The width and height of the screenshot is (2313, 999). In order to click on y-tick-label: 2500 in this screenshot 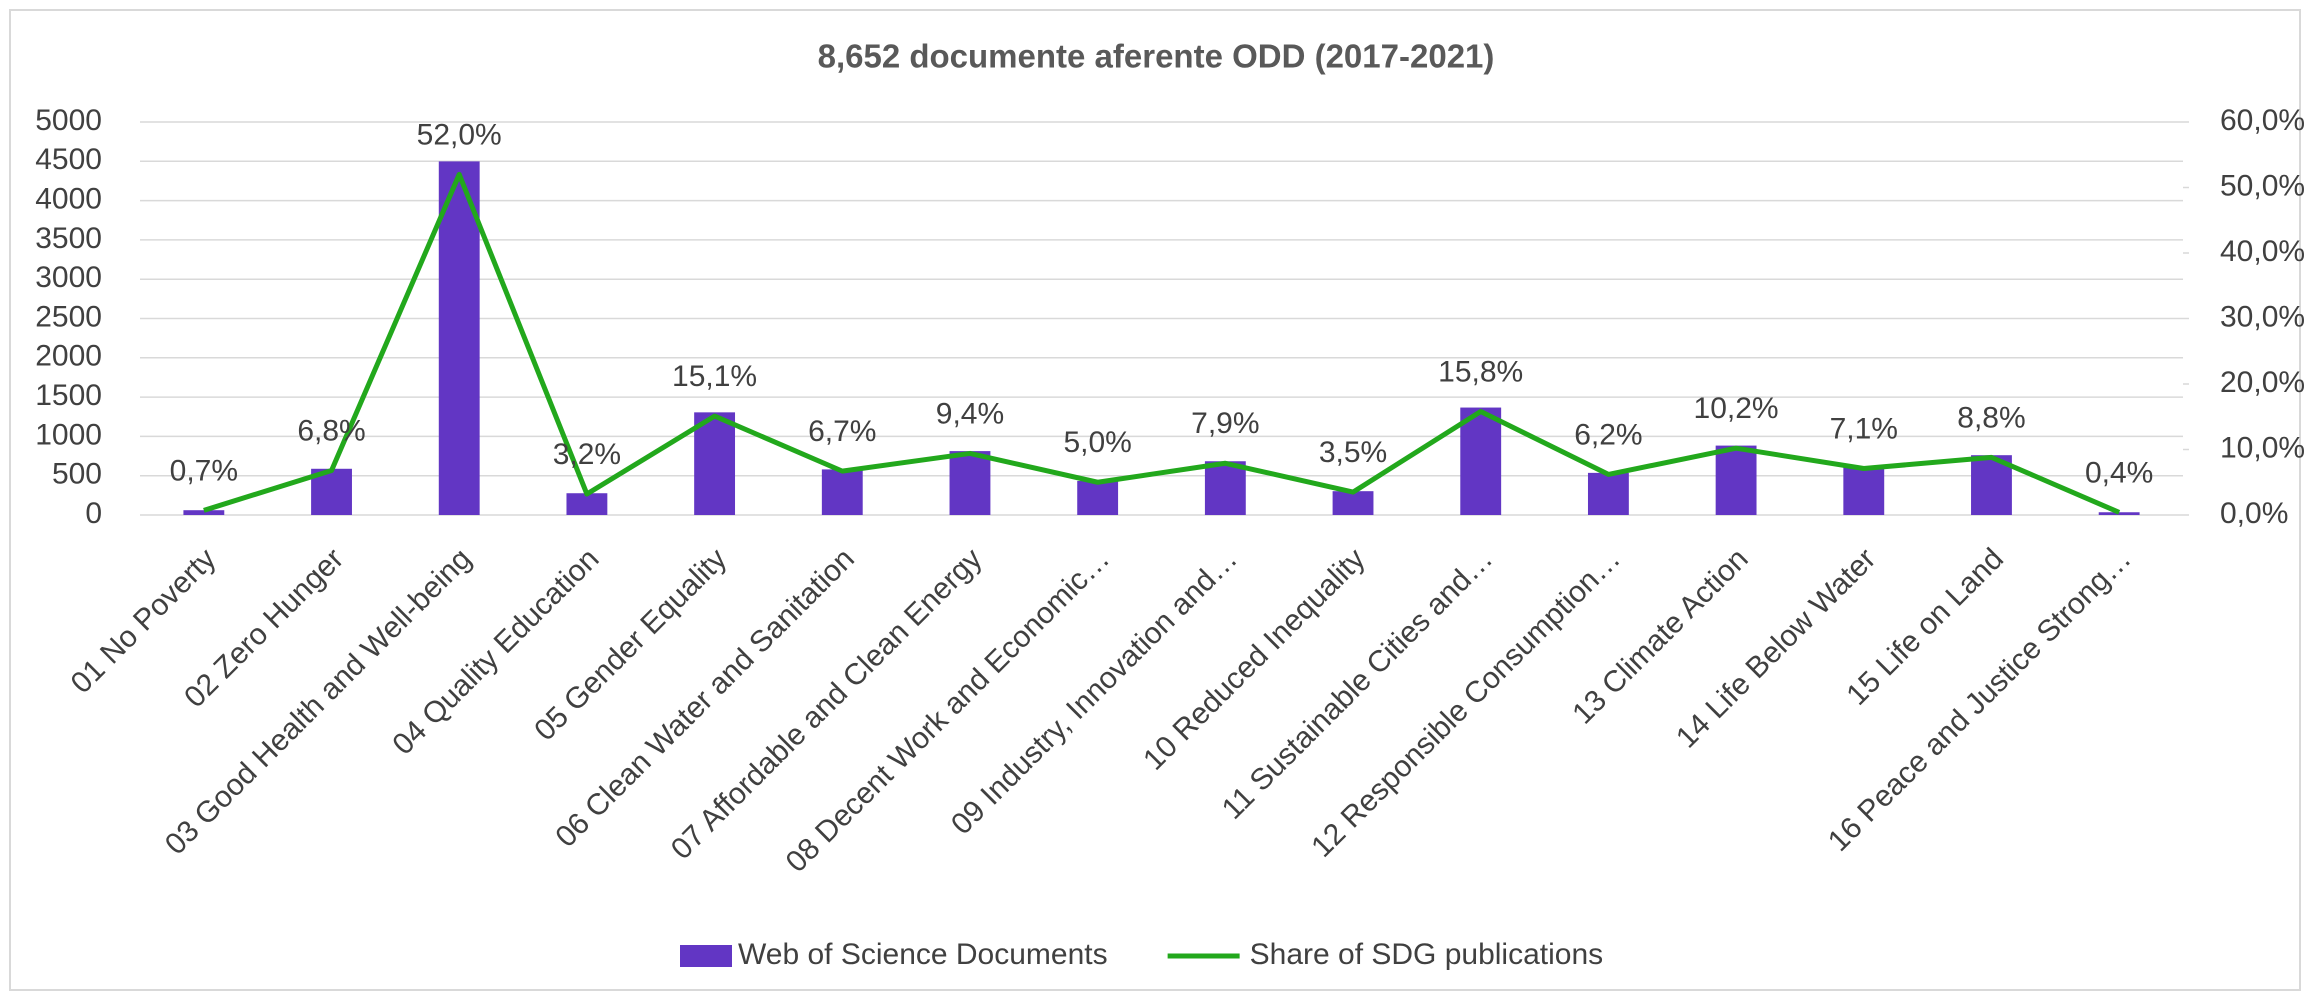, I will do `click(68, 316)`.